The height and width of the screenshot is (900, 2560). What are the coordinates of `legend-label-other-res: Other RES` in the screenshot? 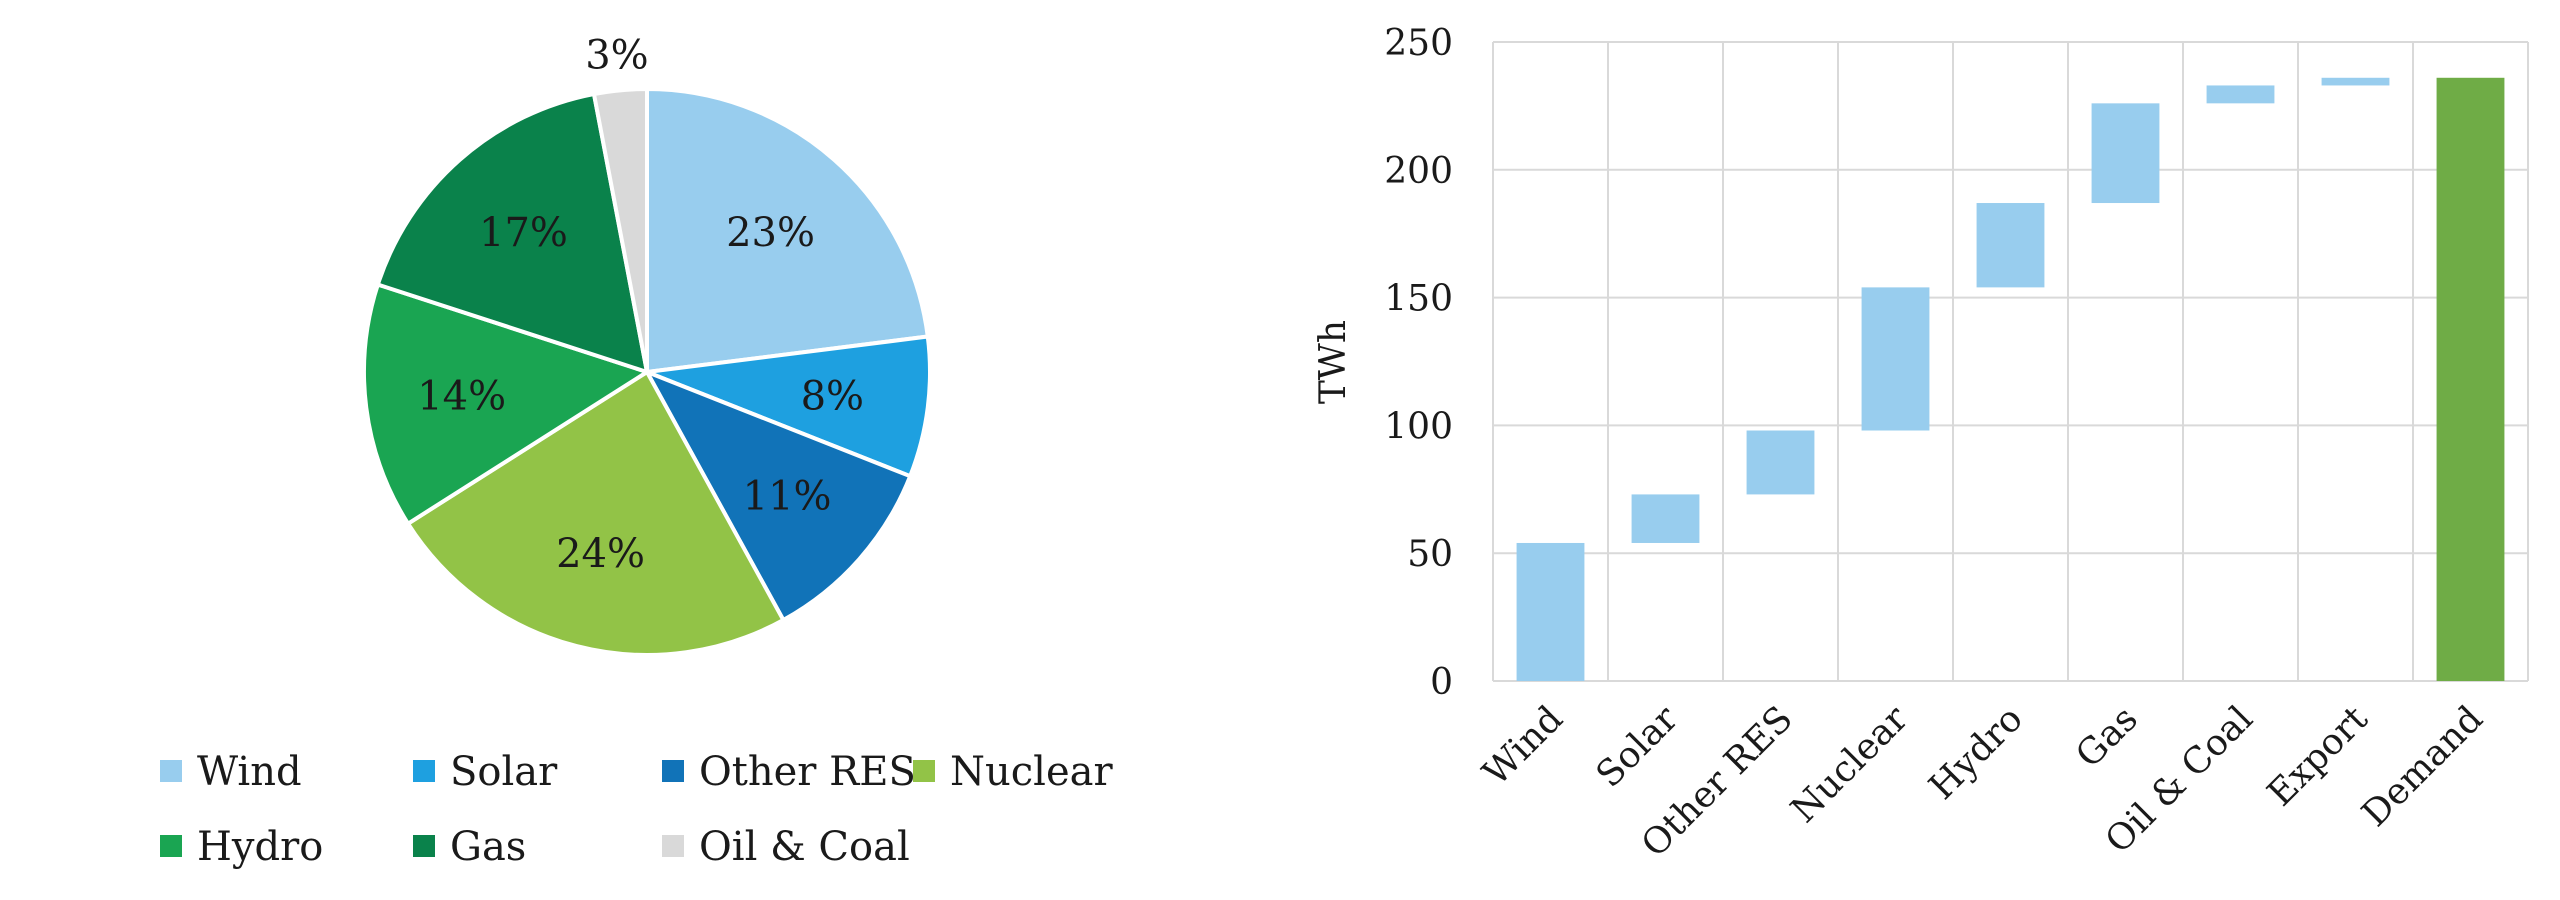 It's located at (807, 772).